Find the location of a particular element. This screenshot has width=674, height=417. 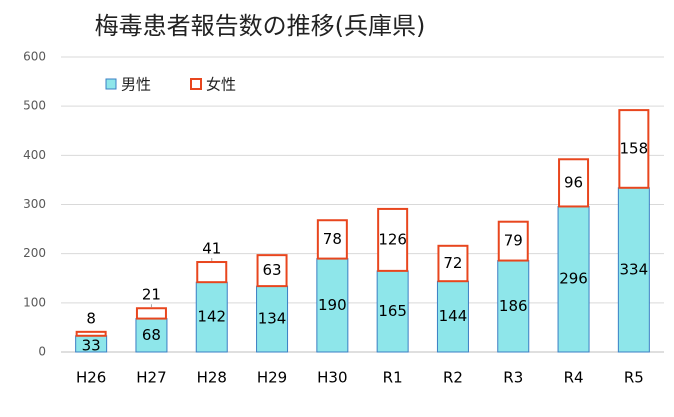

data-label-male: 186 is located at coordinates (513, 306).